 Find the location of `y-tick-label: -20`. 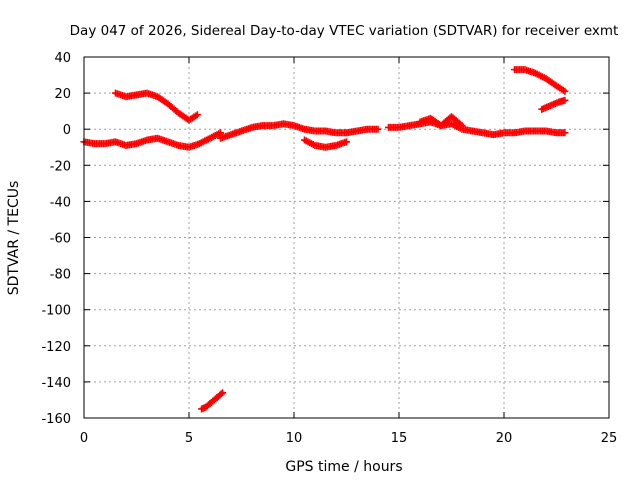

y-tick-label: -20 is located at coordinates (60, 166).